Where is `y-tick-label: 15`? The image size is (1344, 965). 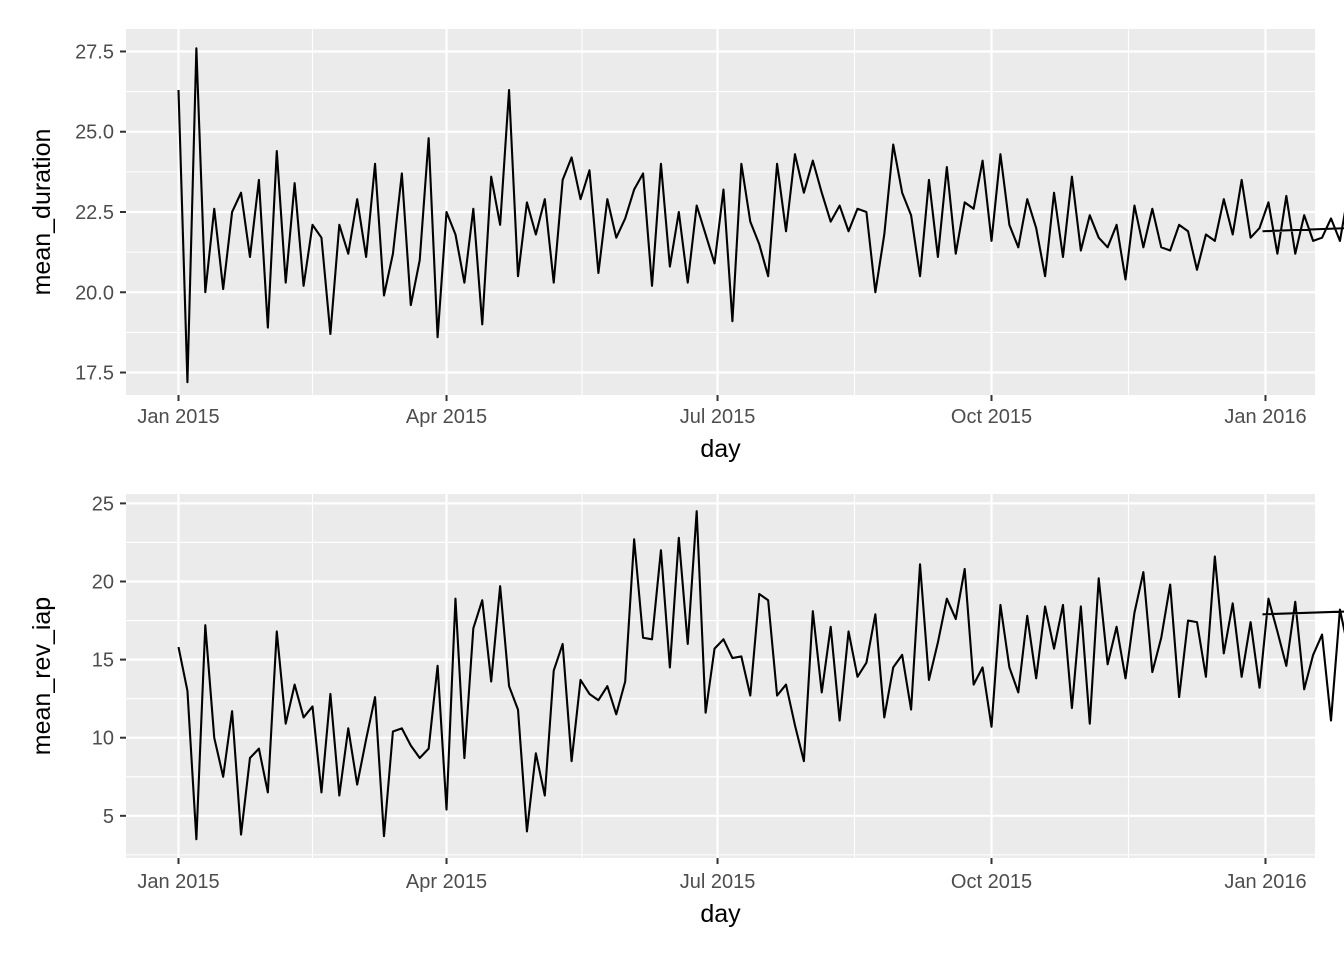 y-tick-label: 15 is located at coordinates (103, 661).